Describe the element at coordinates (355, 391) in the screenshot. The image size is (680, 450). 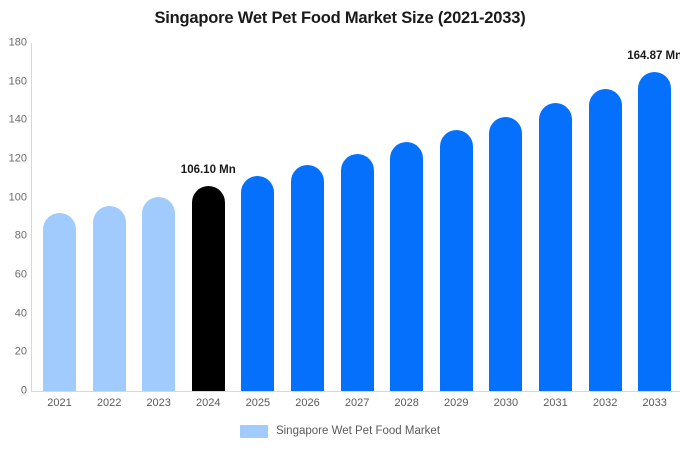
I see `x-axis-line` at that location.